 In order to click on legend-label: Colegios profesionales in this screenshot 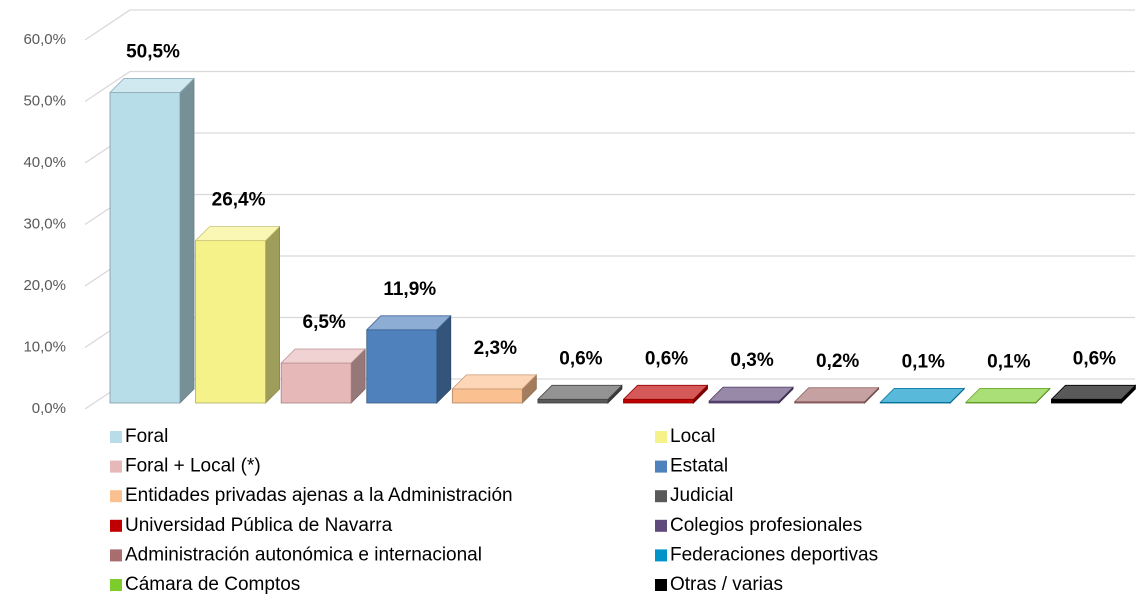, I will do `click(766, 525)`.